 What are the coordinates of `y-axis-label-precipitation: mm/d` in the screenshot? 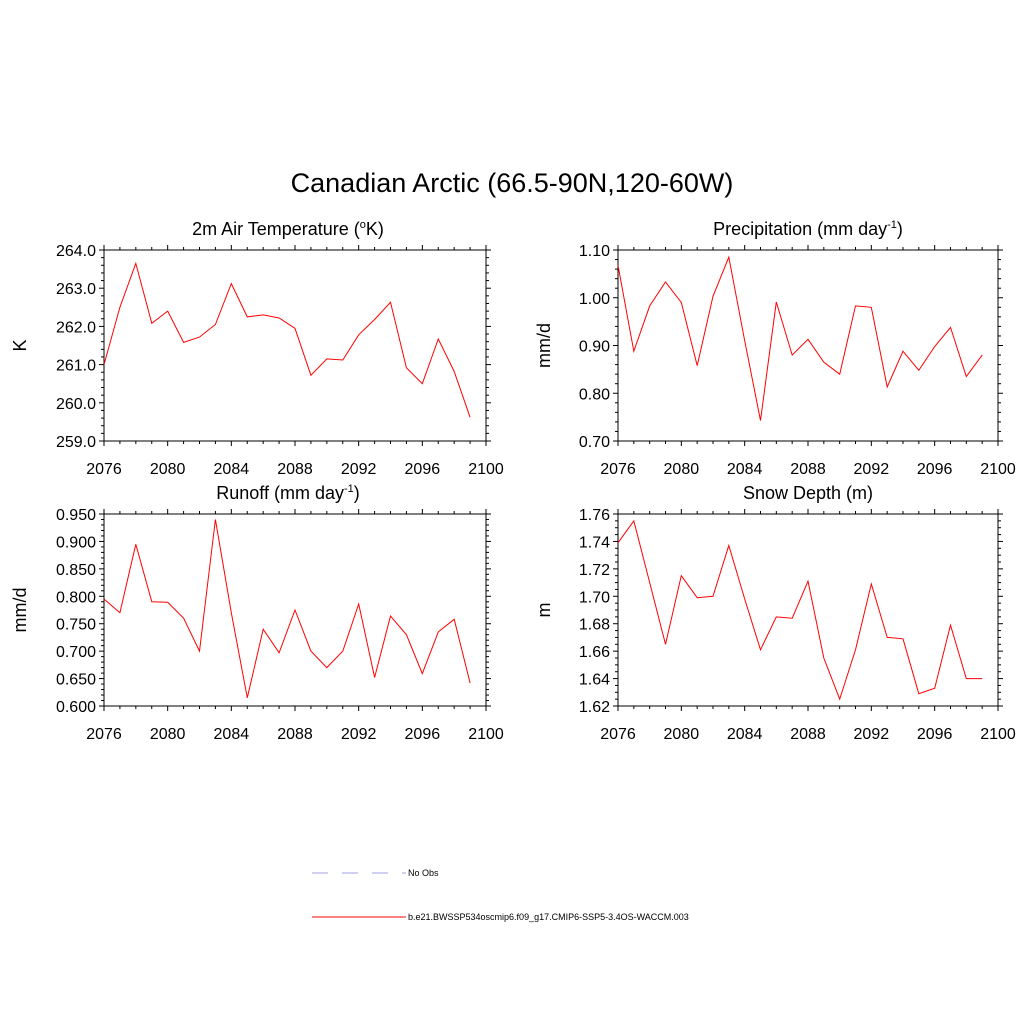 It's located at (544, 345).